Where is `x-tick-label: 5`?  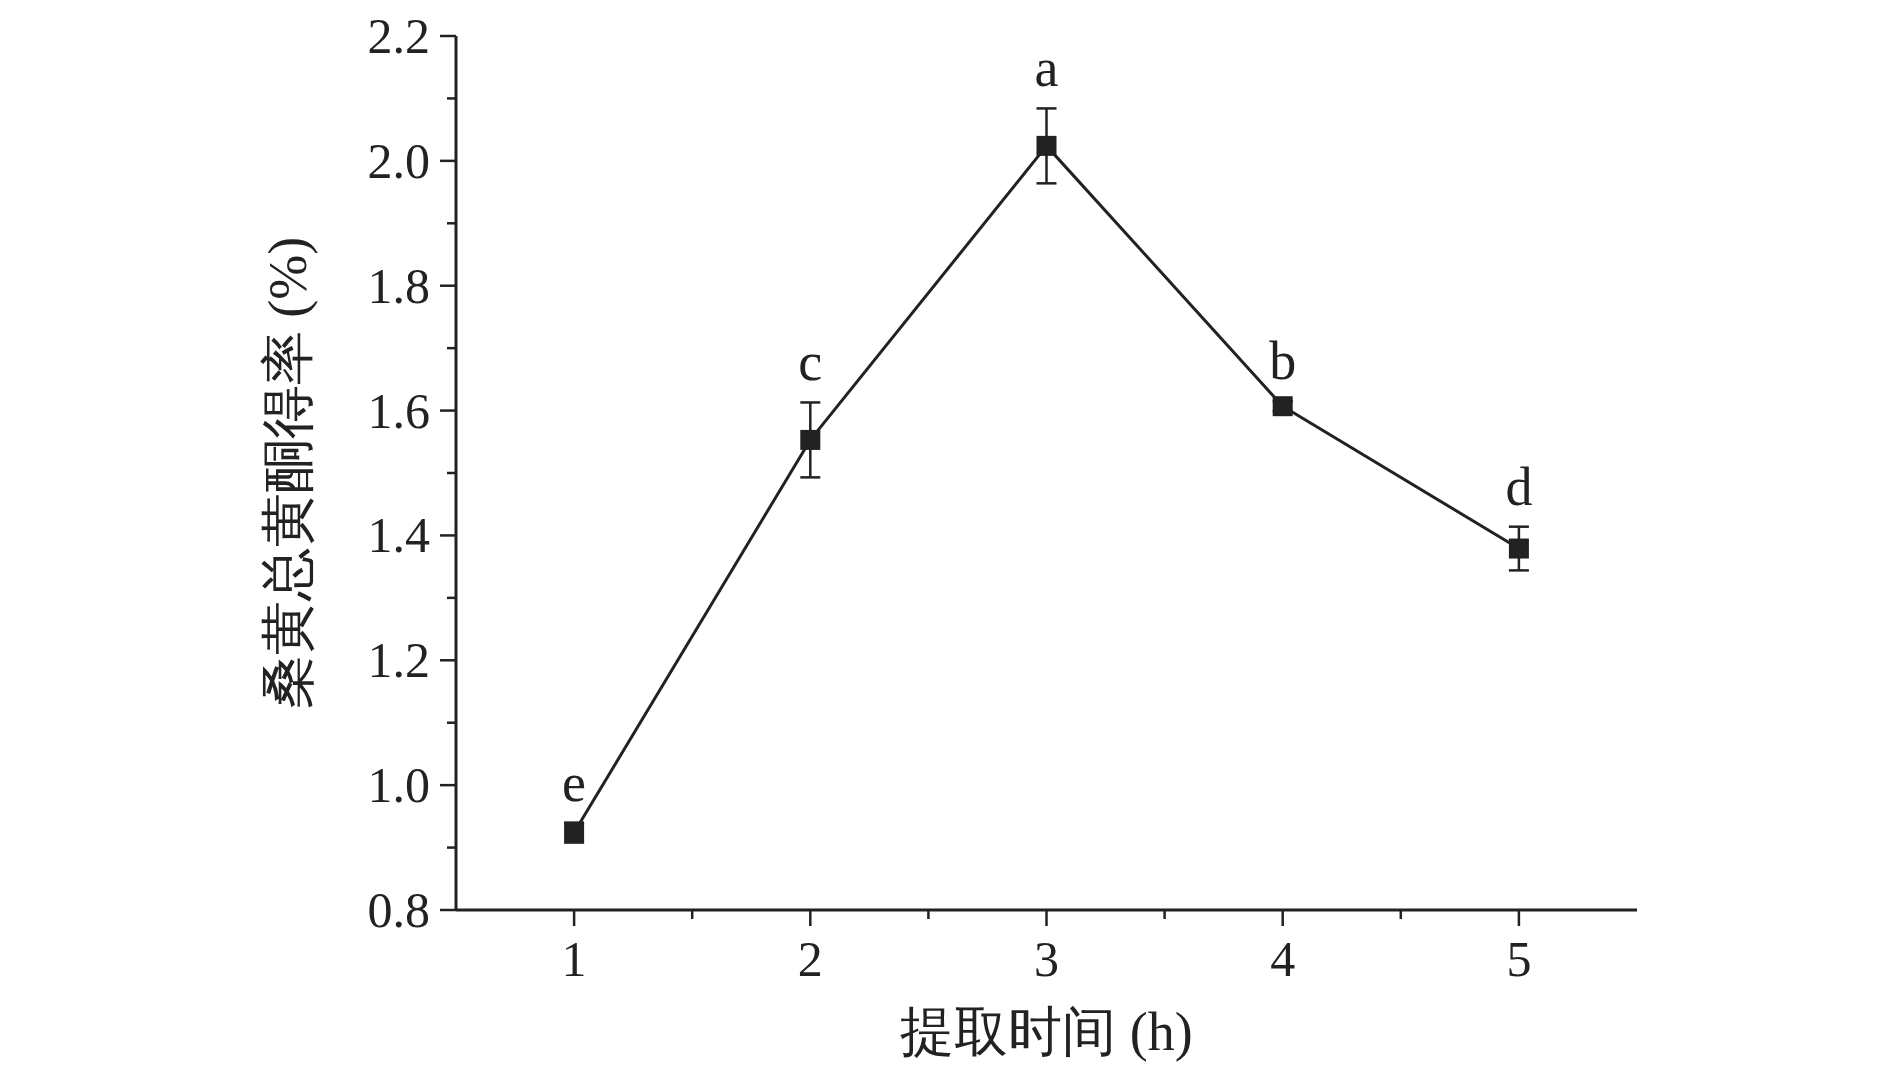
x-tick-label: 5 is located at coordinates (1519, 959).